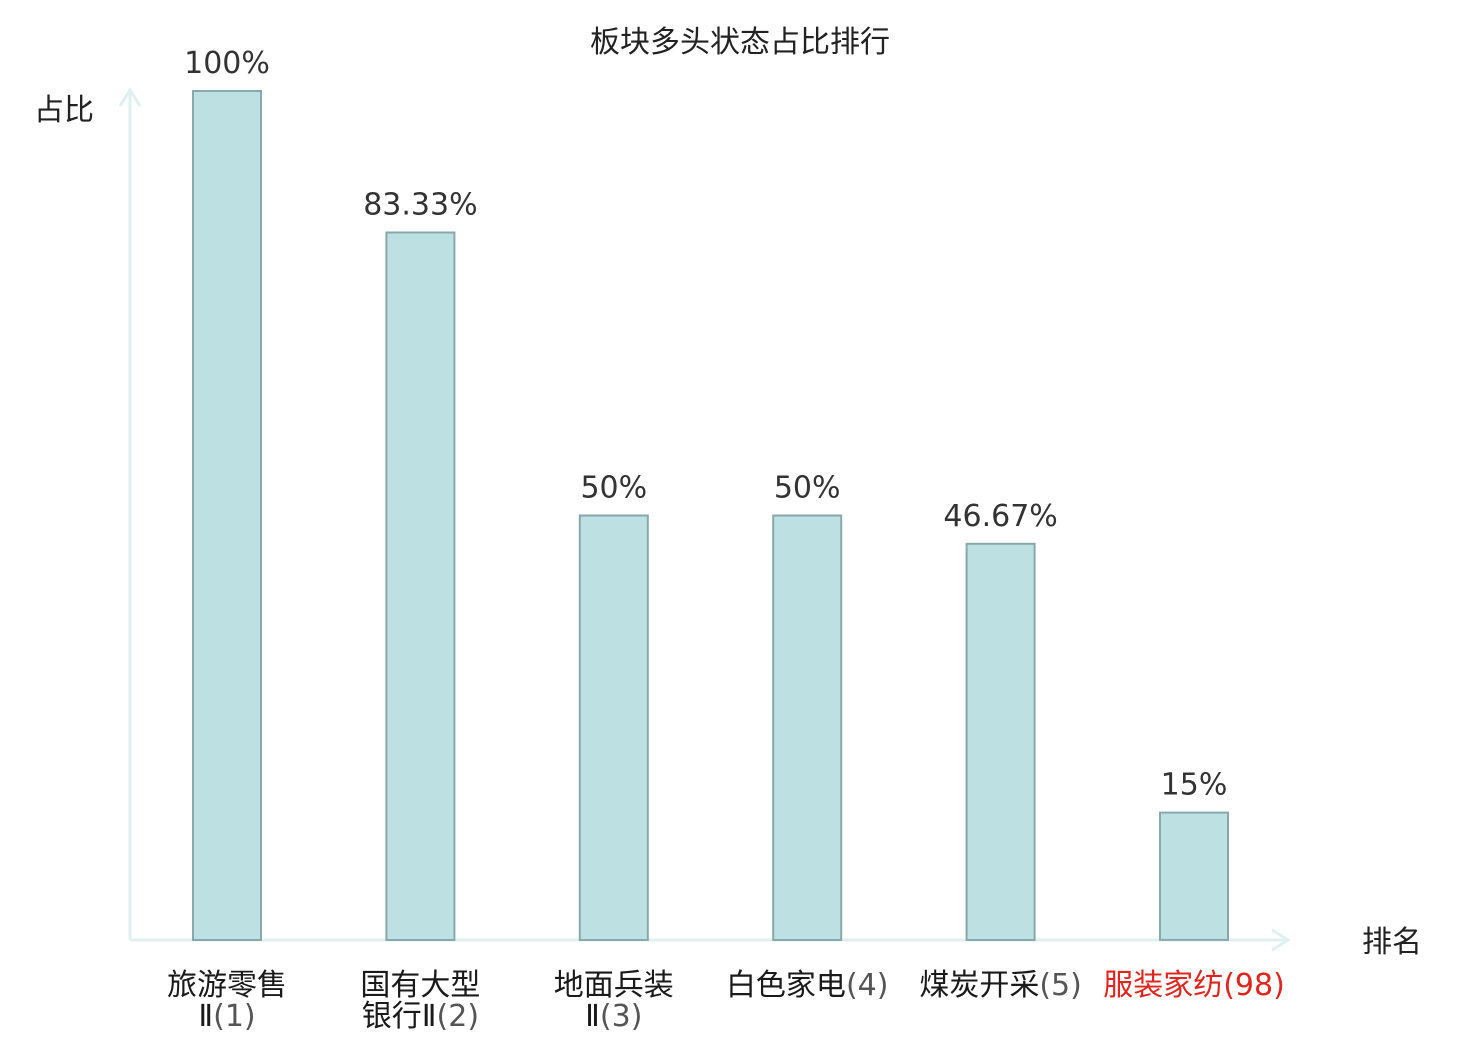 The height and width of the screenshot is (1040, 1480). Describe the element at coordinates (420, 985) in the screenshot. I see `category-label-2-line-1: 国有大型` at that location.